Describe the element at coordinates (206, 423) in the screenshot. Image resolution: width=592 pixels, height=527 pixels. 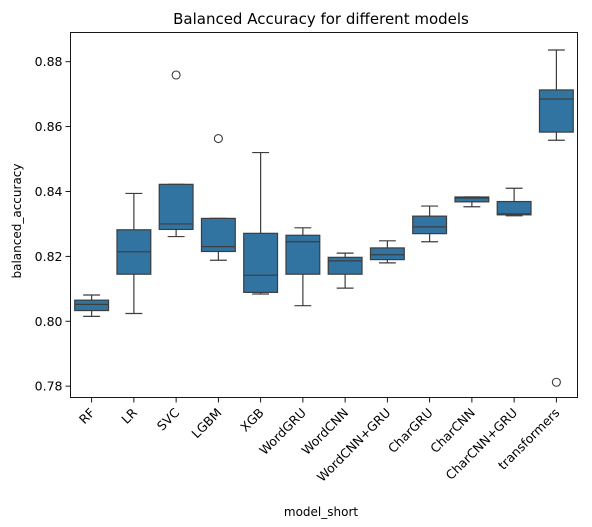
I see `x-tick-label: LGBM` at that location.